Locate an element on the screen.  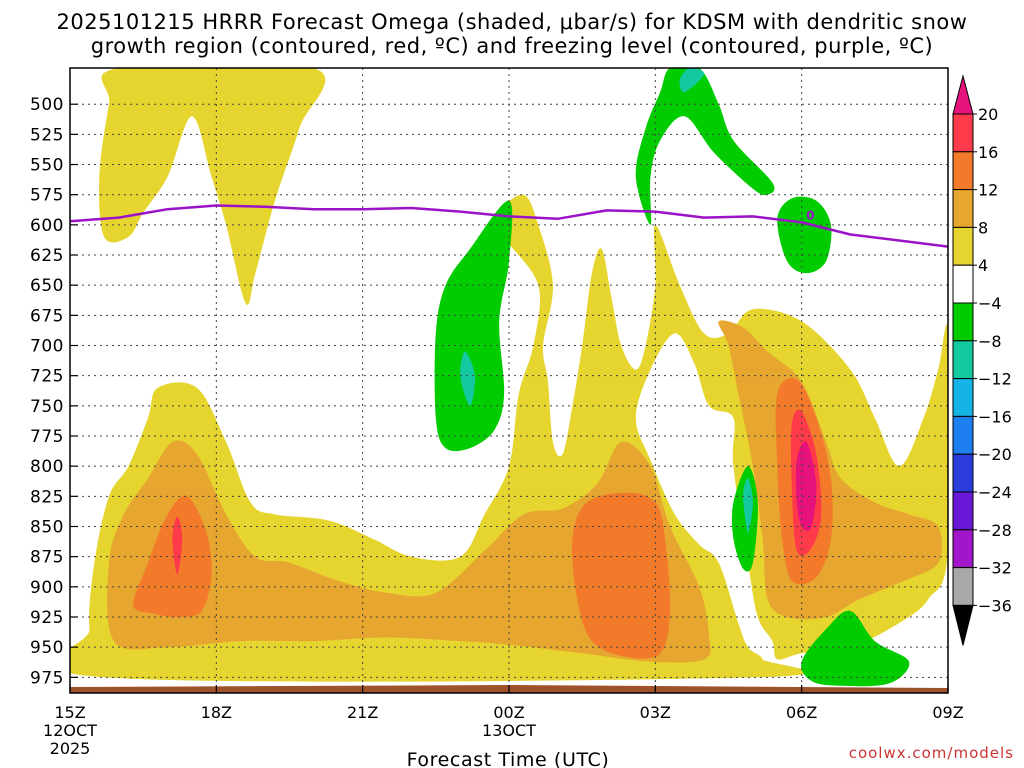
x-tick-label-18Z: 18Z is located at coordinates (216, 712).